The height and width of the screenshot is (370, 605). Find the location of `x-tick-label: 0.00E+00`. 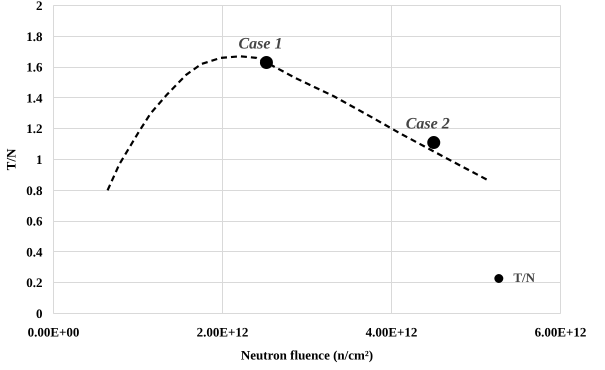

x-tick-label: 0.00E+00 is located at coordinates (54, 332).